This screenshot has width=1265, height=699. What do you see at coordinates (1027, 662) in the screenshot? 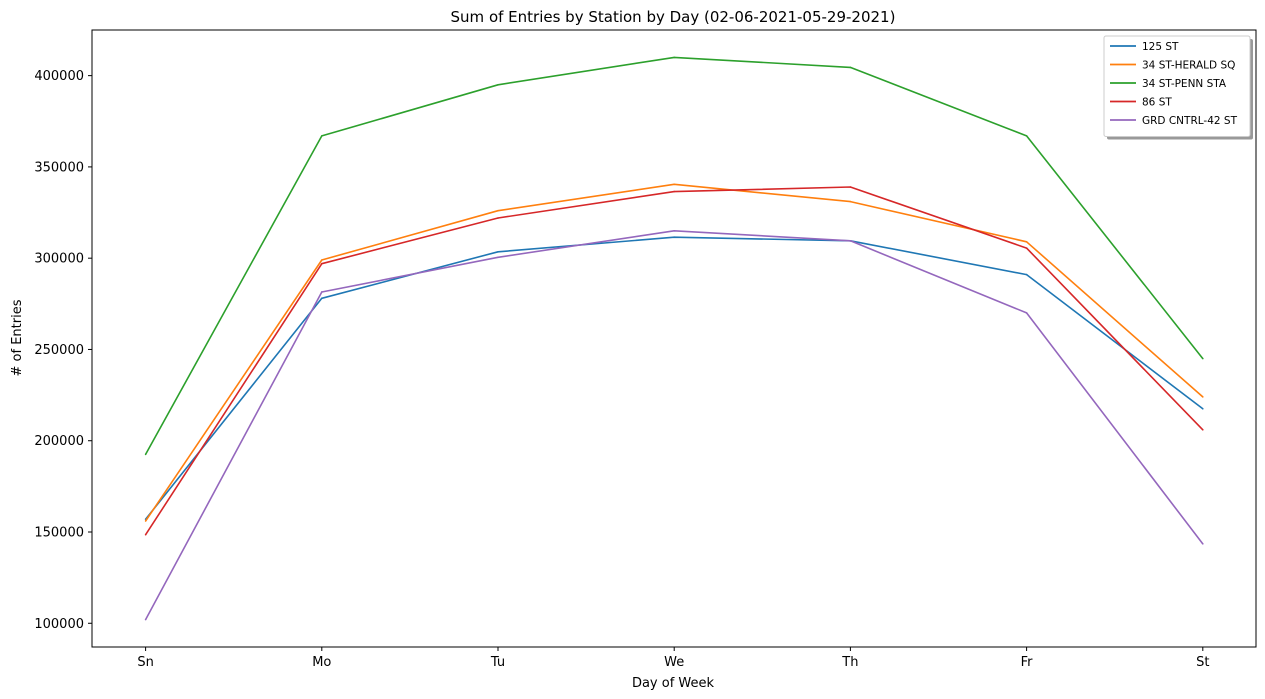
I see `x-tick-label: Fr` at bounding box center [1027, 662].